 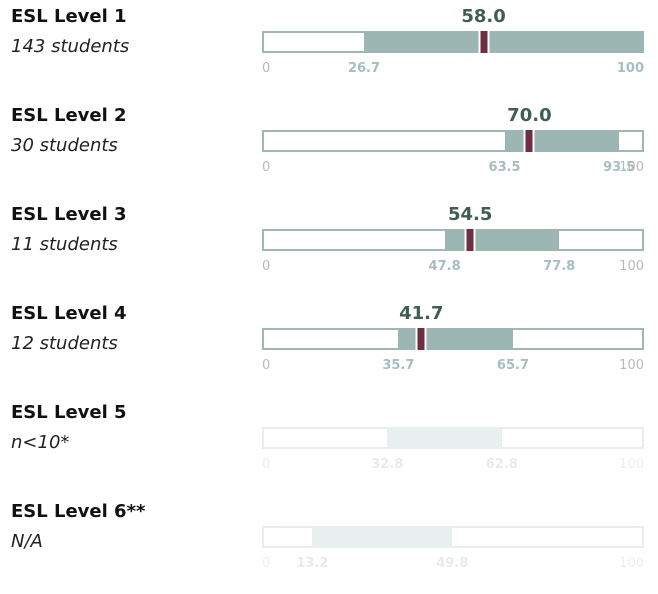 I want to click on range-low-label: 13.2, so click(x=312, y=563).